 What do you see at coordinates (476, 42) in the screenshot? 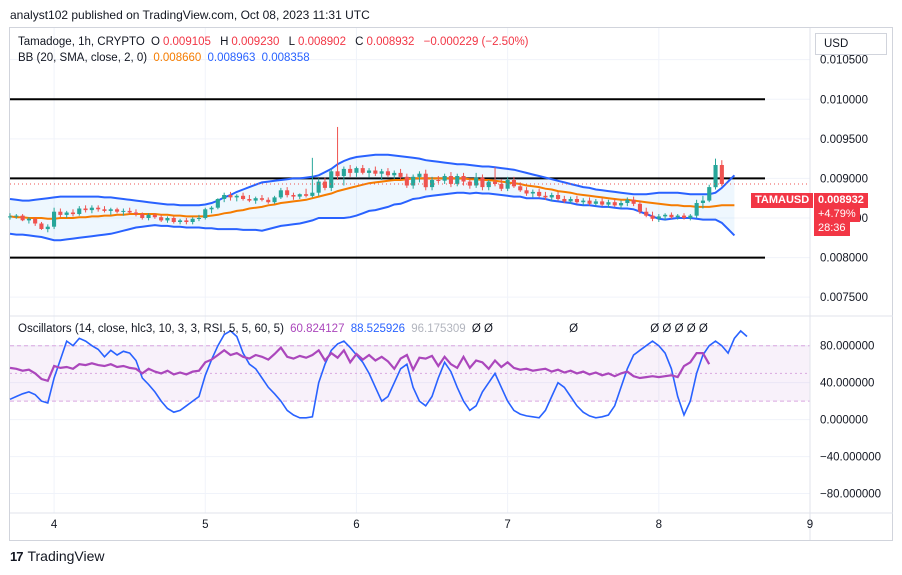
I see `legend-change: −0.000229 (−2.50%)` at bounding box center [476, 42].